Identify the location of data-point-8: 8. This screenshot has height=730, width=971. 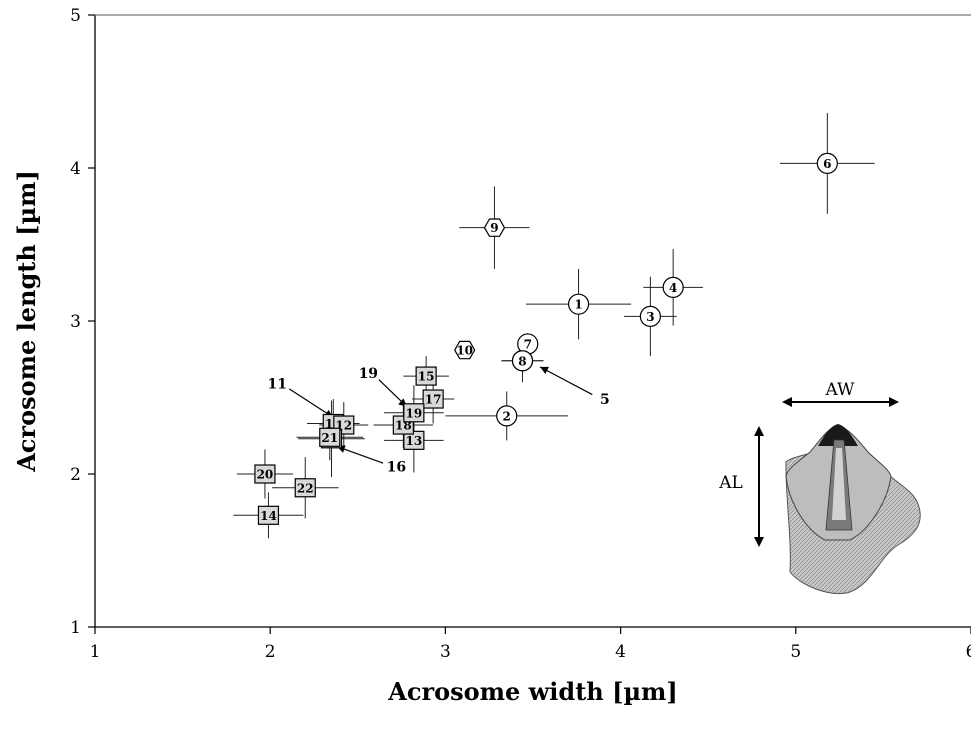
(522, 361).